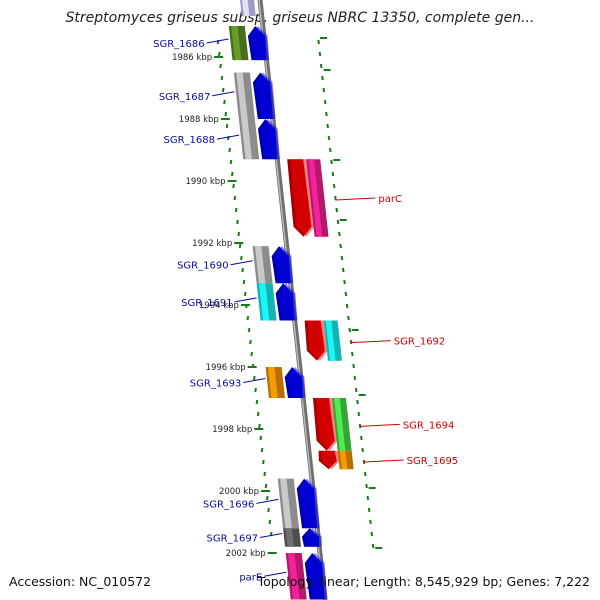 The image size is (600, 600). What do you see at coordinates (226, 368) in the screenshot?
I see `scale-label: 1996 kbp` at bounding box center [226, 368].